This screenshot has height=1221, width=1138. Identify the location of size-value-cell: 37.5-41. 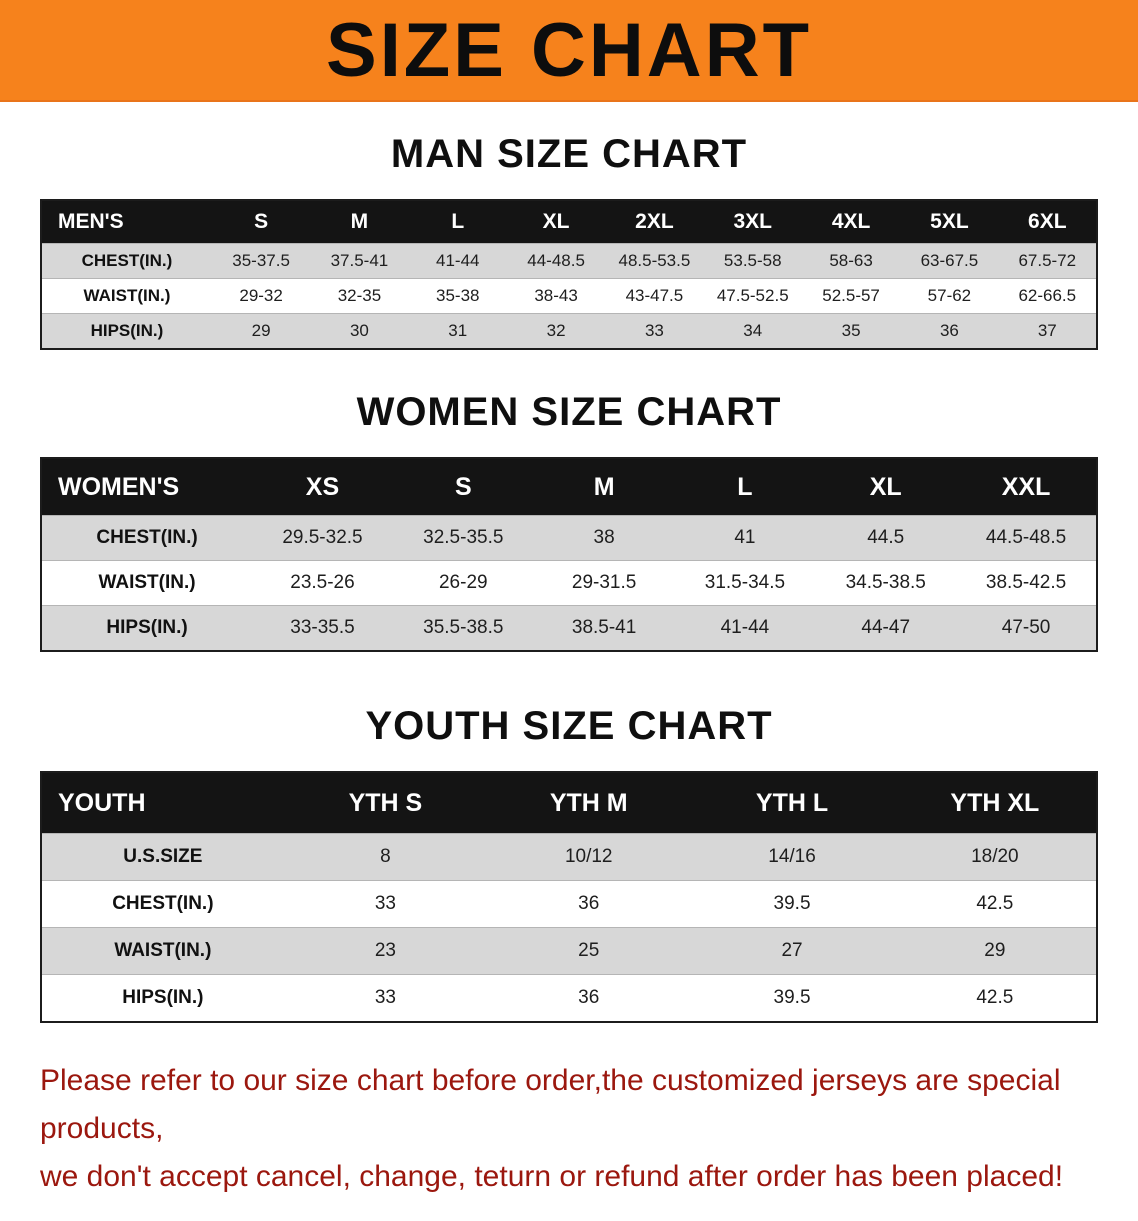
(359, 261).